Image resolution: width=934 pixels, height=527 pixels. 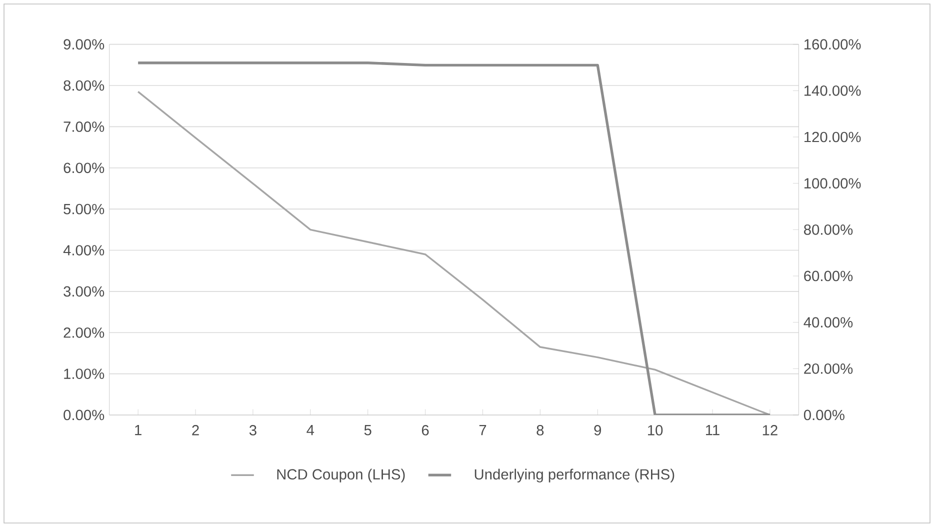 What do you see at coordinates (832, 44) in the screenshot?
I see `y2-tick-label: 160.00%` at bounding box center [832, 44].